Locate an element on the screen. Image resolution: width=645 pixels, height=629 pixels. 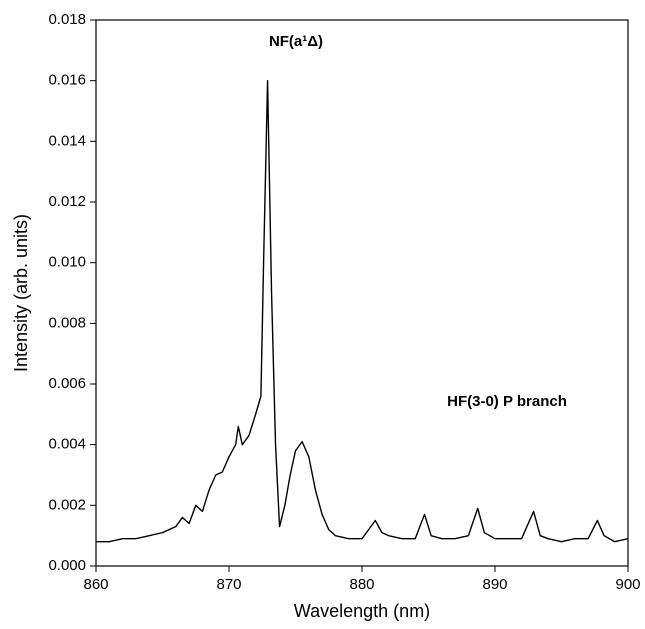
annotation: HF(3-0) P branch is located at coordinates (507, 401).